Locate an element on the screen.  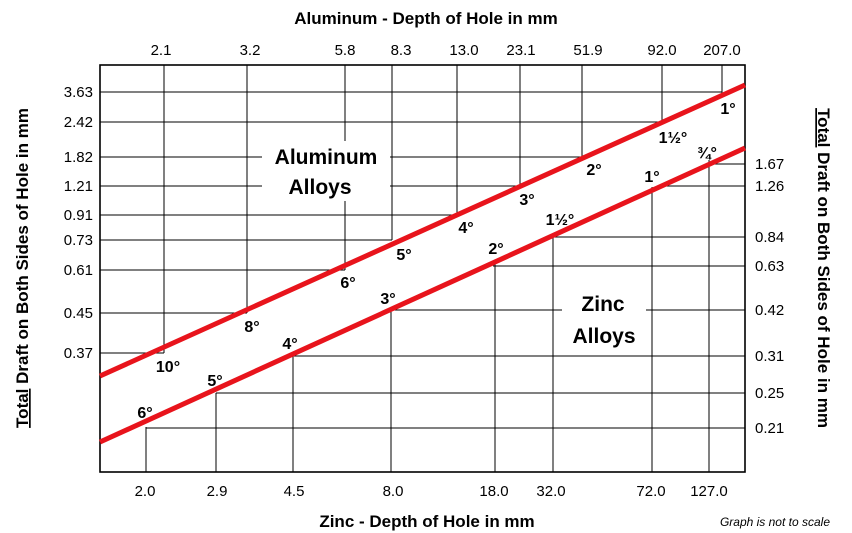
left-tick-label: 0.91 is located at coordinates (78, 215).